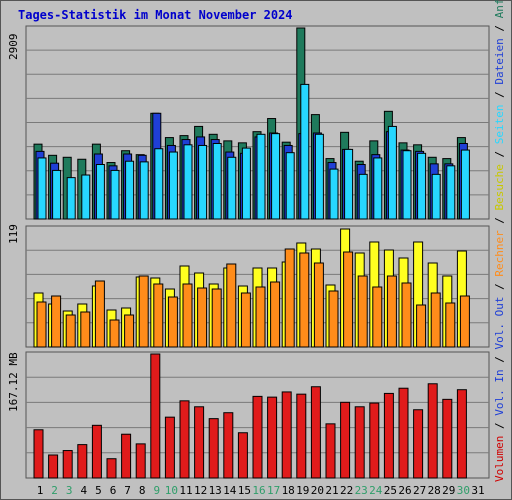  I want to click on x-tick-label-day-30: 30, so click(463, 490).